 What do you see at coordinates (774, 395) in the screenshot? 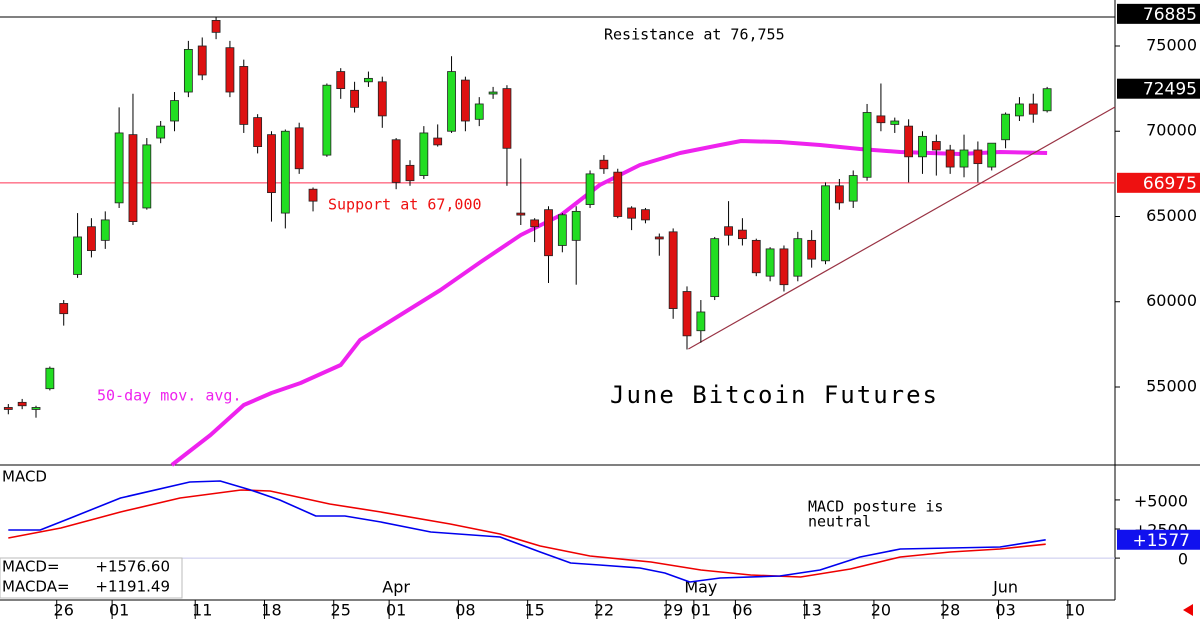
I see `chart-title: June Bitcoin Futures` at bounding box center [774, 395].